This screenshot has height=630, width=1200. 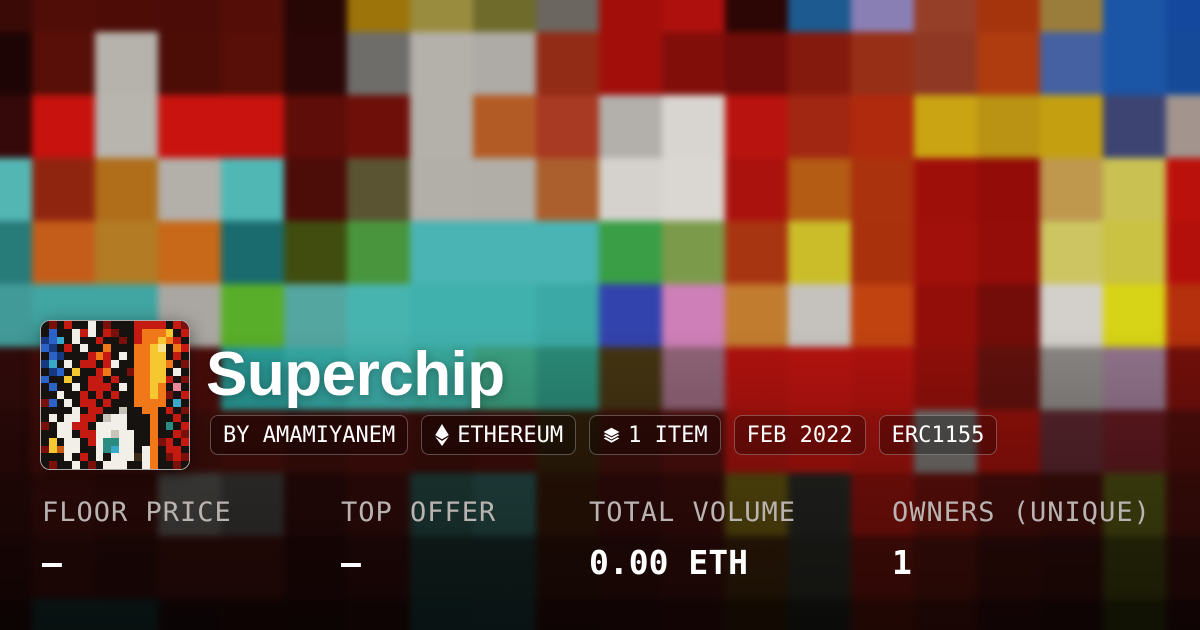 I want to click on stat-label: TOTAL VOLUME, so click(x=693, y=512).